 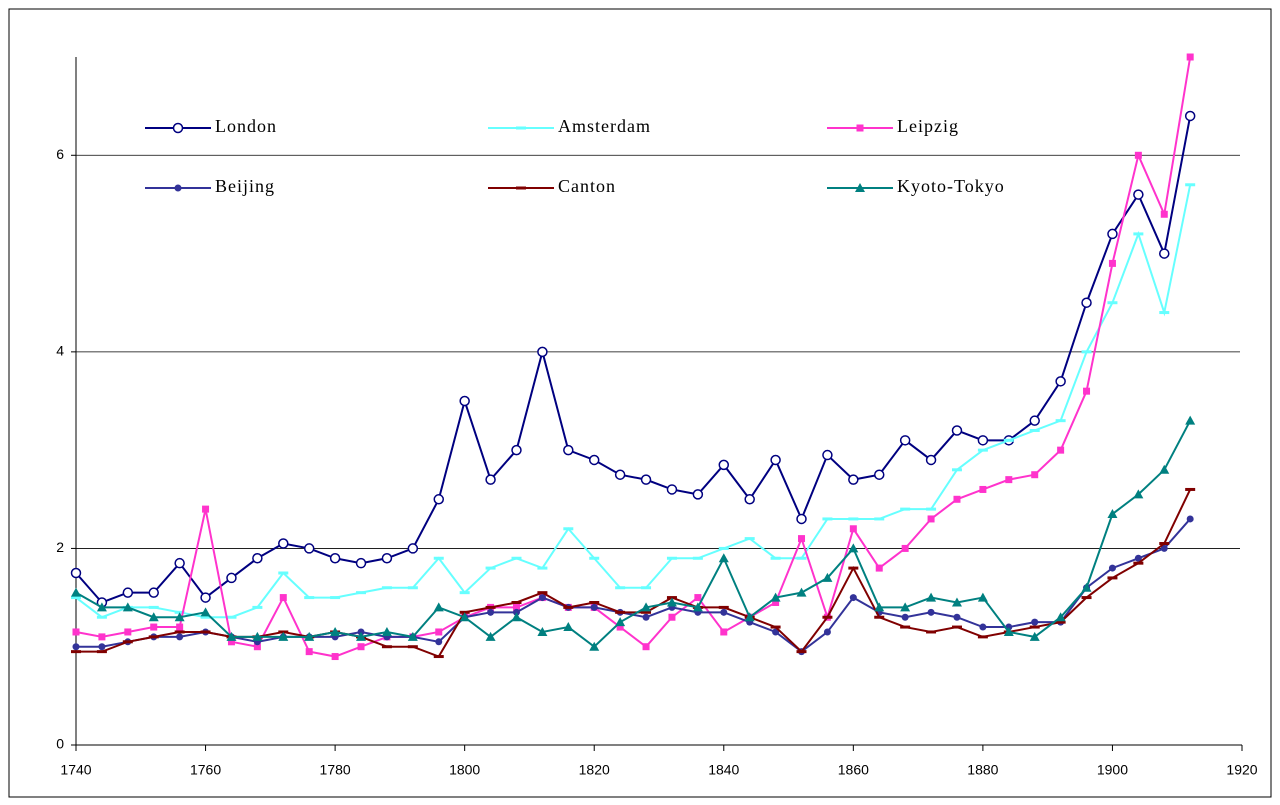 I want to click on legend-label: London, so click(x=246, y=126).